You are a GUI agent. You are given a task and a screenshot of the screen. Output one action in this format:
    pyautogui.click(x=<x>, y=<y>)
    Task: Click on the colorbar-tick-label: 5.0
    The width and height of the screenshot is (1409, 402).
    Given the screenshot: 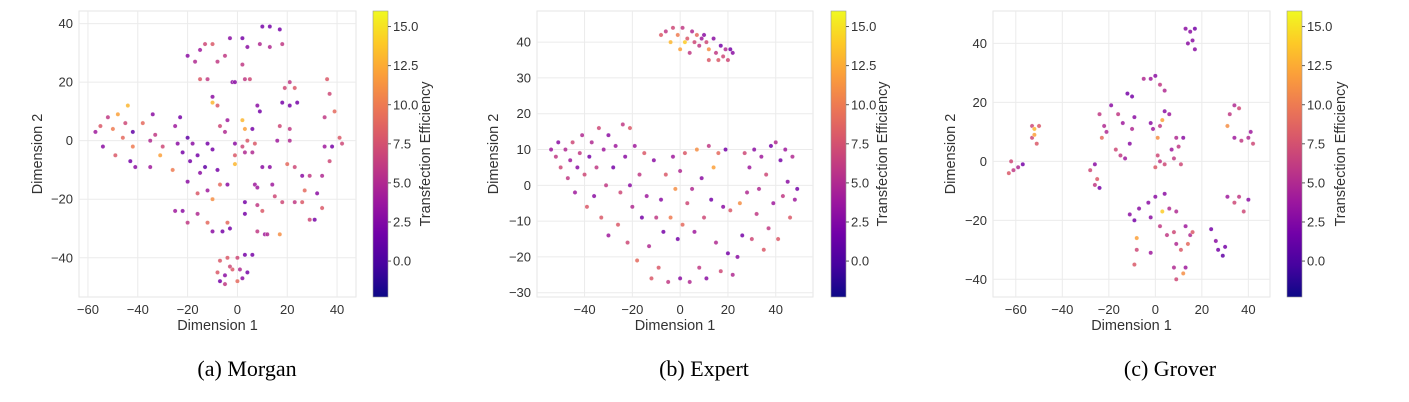 What is the action you would take?
    pyautogui.click(x=1316, y=182)
    